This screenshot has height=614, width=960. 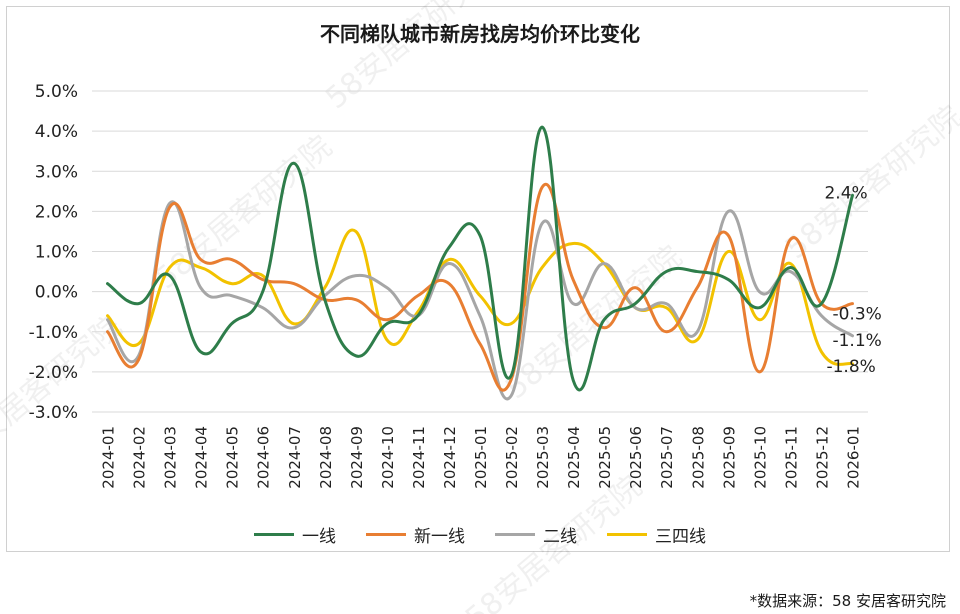 I want to click on x-tick-label: 2024-11, so click(x=419, y=457).